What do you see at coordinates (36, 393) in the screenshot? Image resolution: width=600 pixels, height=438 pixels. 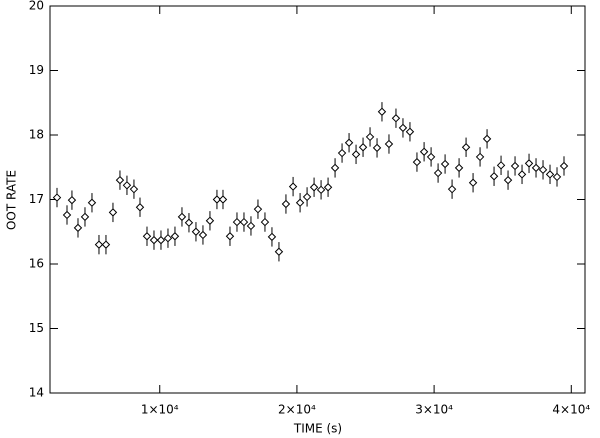 I see `y-tick-label: 14` at bounding box center [36, 393].